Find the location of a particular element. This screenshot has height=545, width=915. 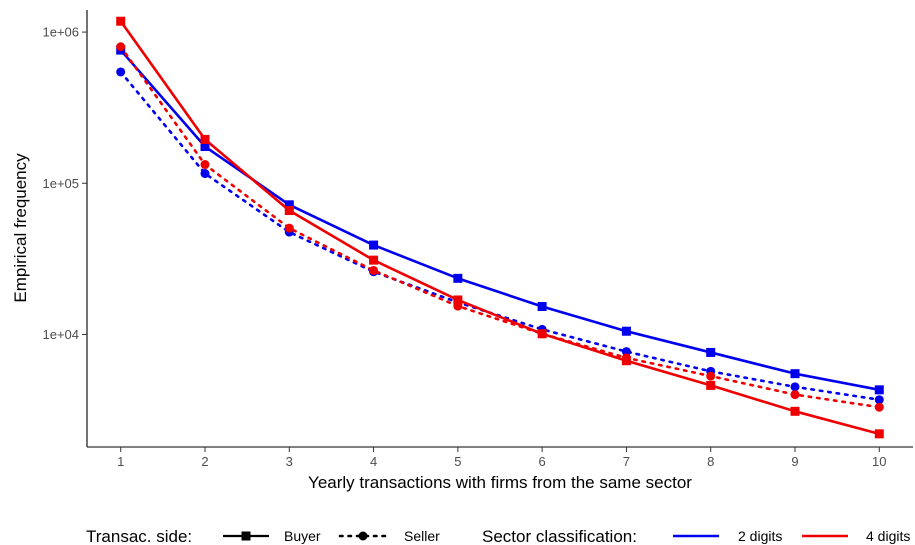

y-axis-title: Empirical frequency is located at coordinates (20, 228).